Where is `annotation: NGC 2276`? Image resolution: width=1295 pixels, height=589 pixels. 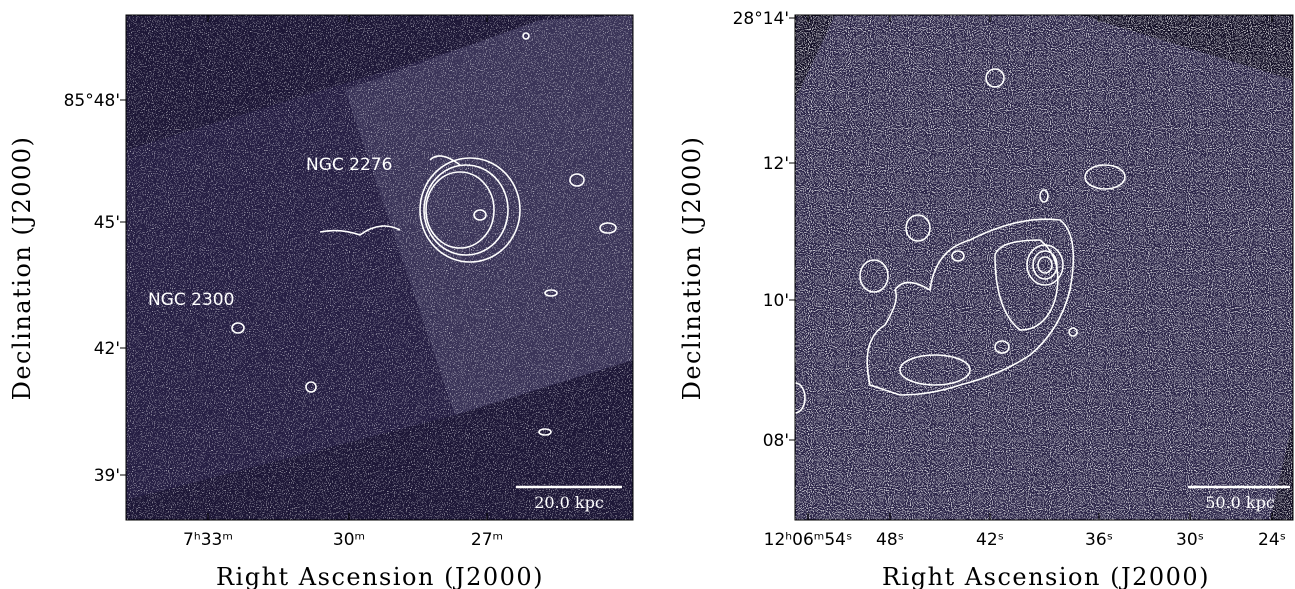
annotation: NGC 2276 is located at coordinates (349, 165).